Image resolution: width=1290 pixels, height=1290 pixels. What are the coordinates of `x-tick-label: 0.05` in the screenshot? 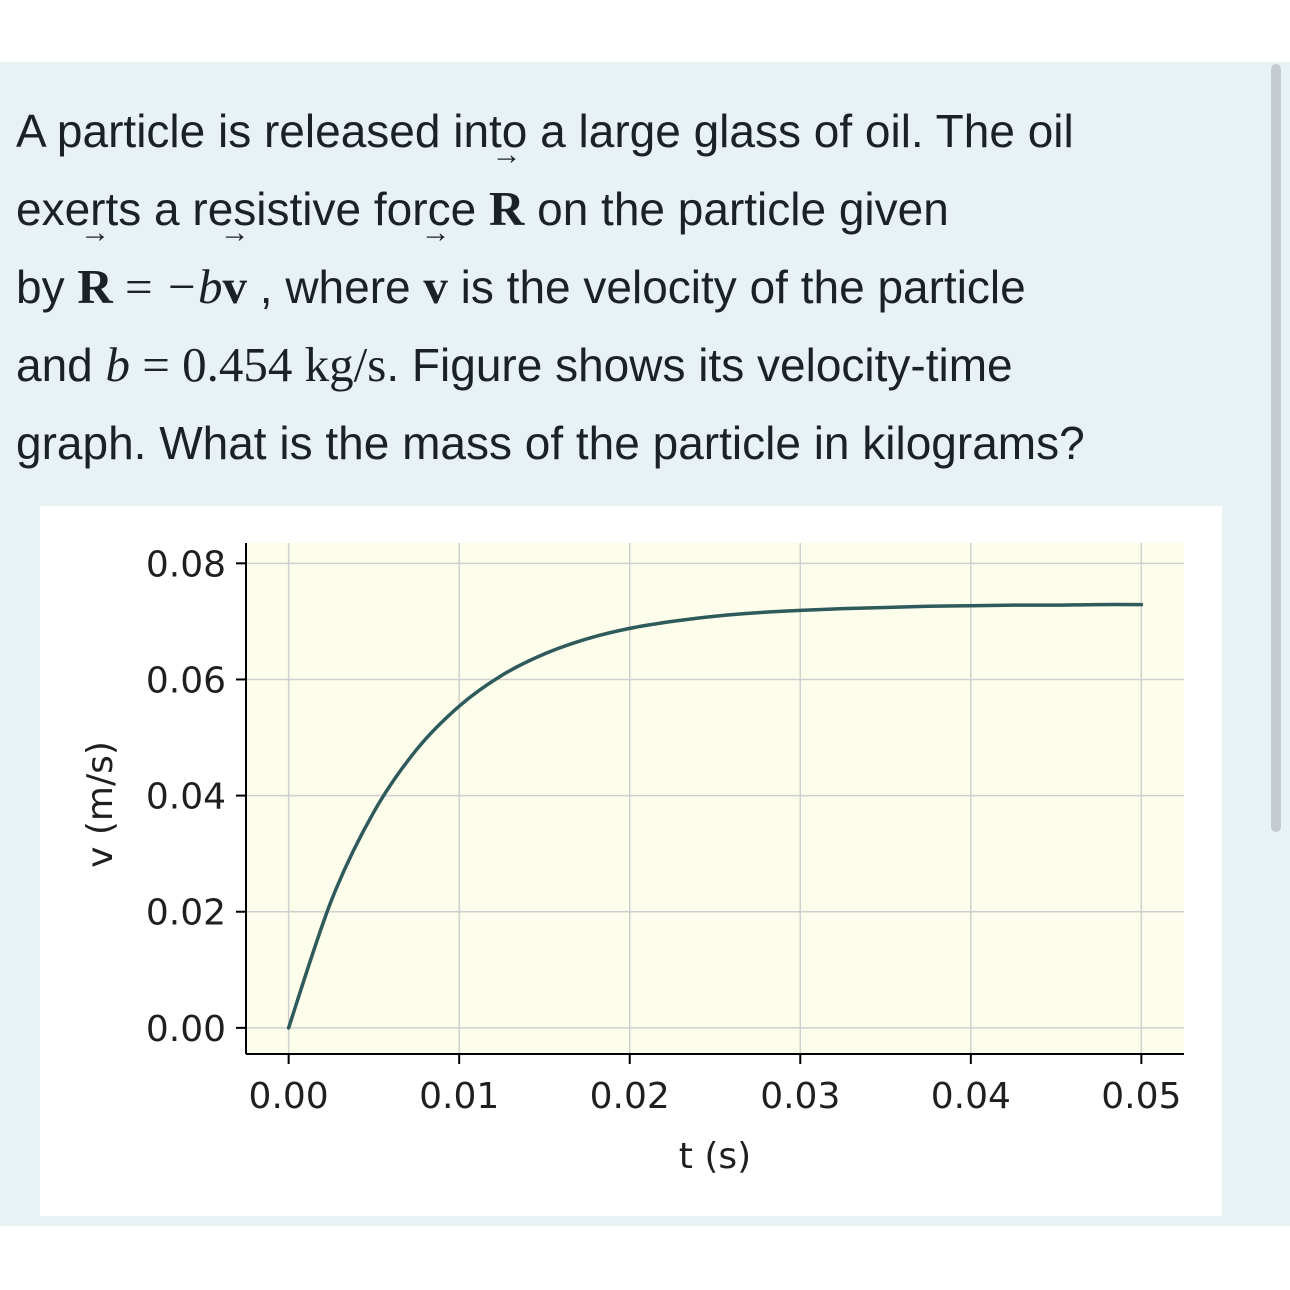 It's located at (1141, 1096).